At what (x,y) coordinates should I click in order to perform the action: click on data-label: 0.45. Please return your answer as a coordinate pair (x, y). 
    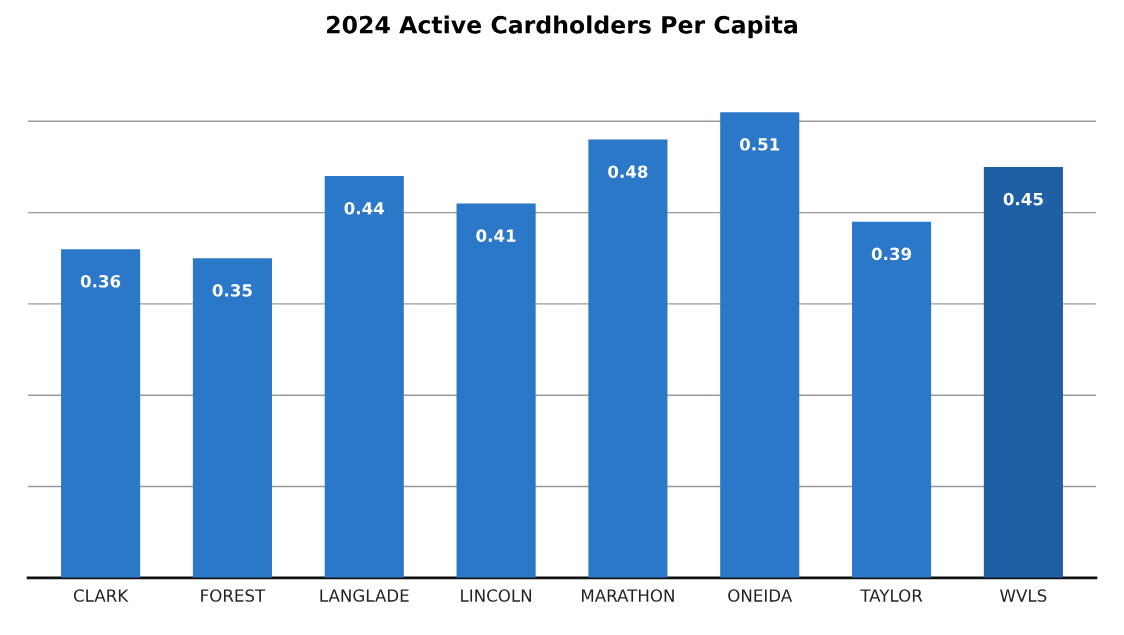
    Looking at the image, I should click on (1023, 199).